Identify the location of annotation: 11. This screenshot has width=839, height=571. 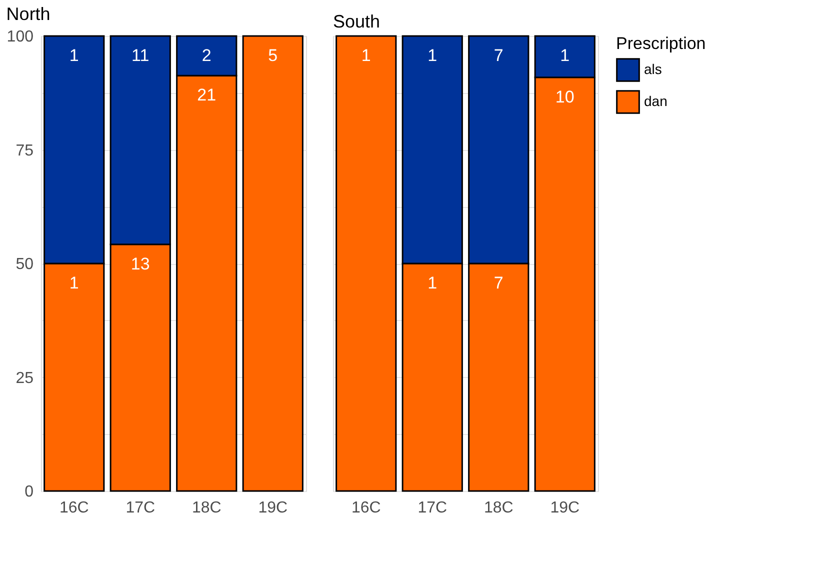
(141, 55).